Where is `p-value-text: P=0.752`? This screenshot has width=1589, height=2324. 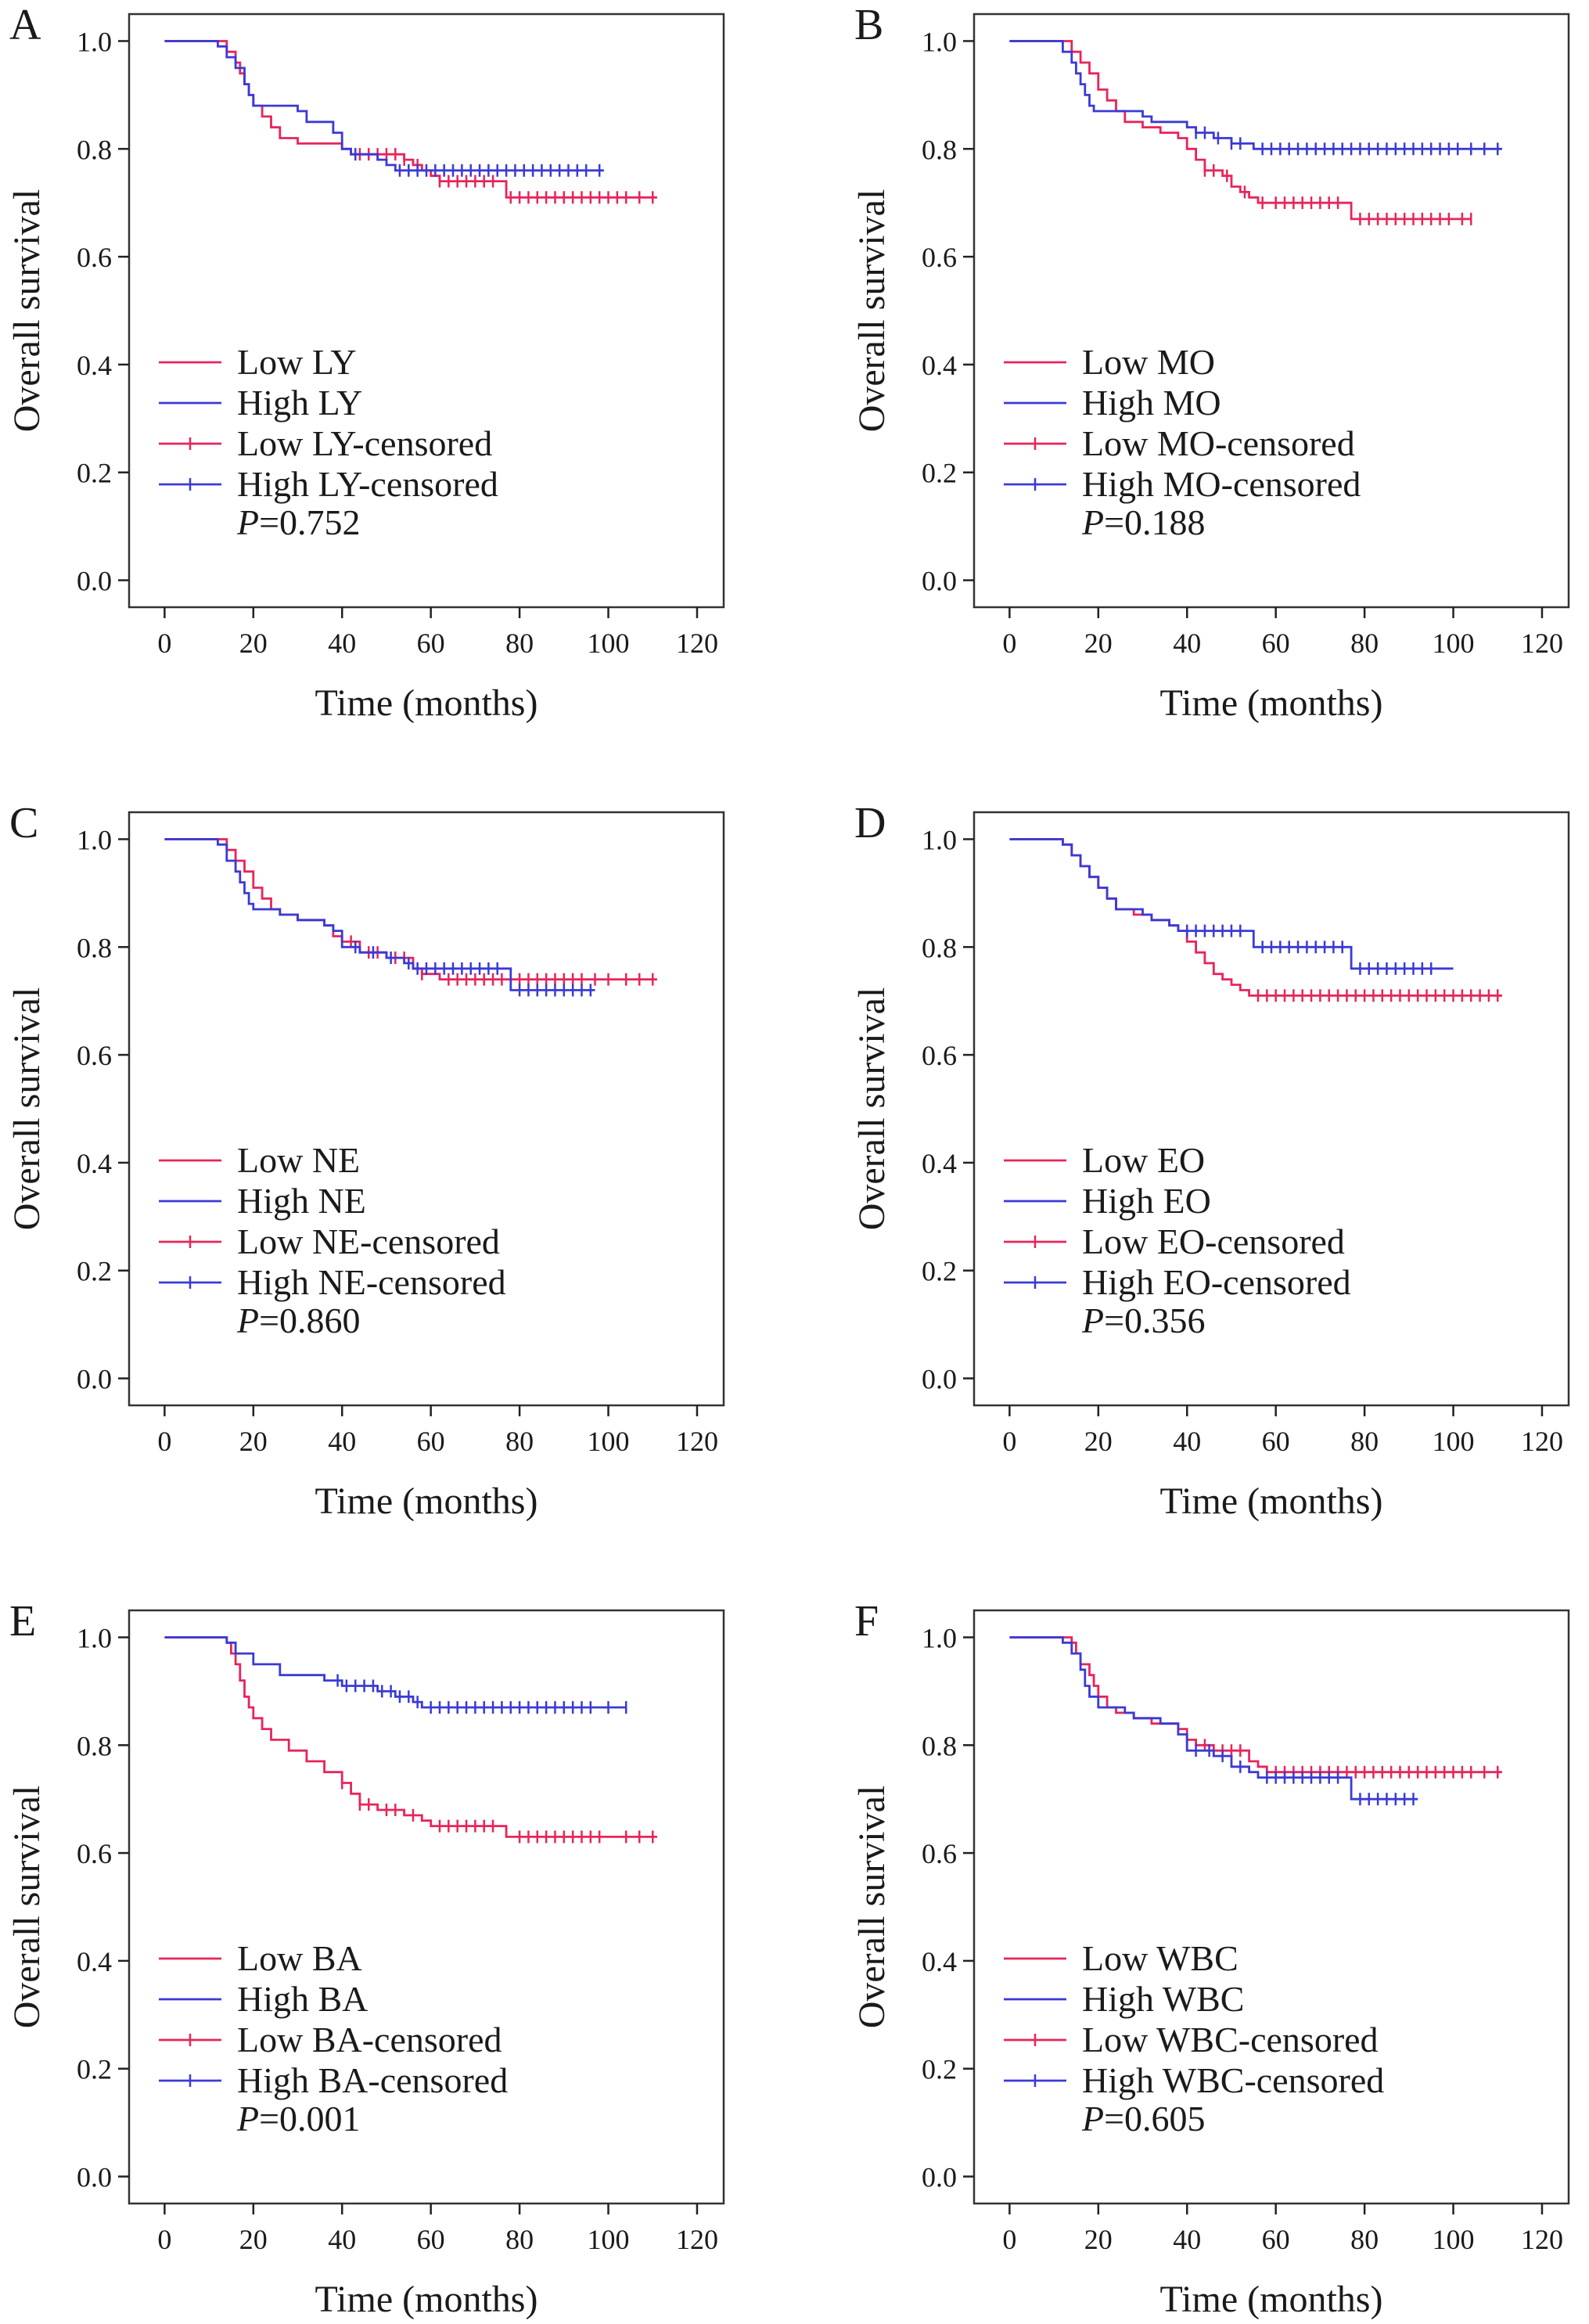 p-value-text: P=0.752 is located at coordinates (298, 522).